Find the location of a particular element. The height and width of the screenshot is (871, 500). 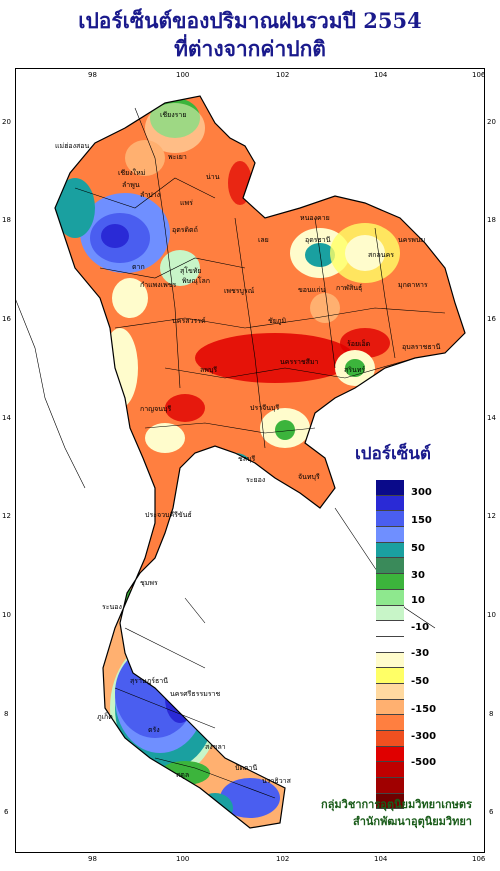

lat-tick-left-10: 10 is located at coordinates (6, 615).